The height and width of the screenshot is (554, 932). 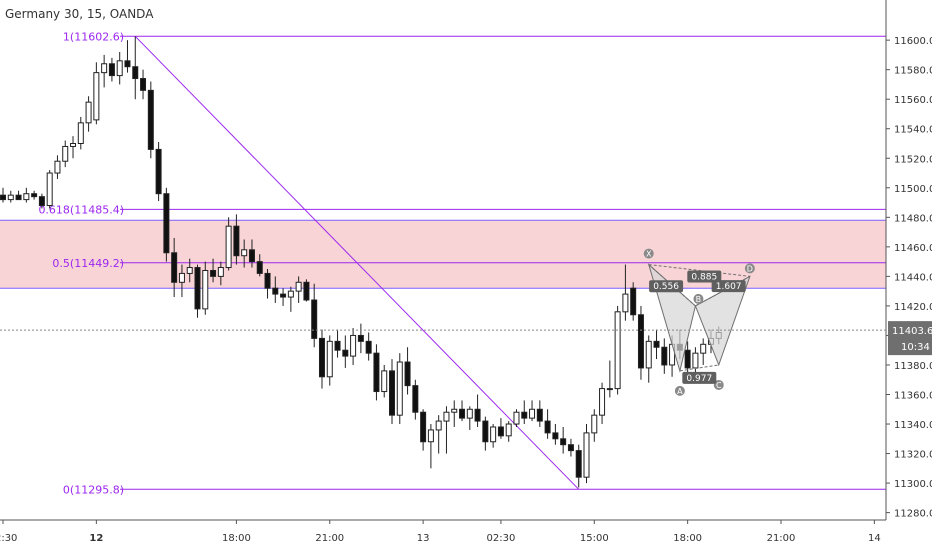 I want to click on fib-label-0: 0(11295.8), so click(x=93, y=489).